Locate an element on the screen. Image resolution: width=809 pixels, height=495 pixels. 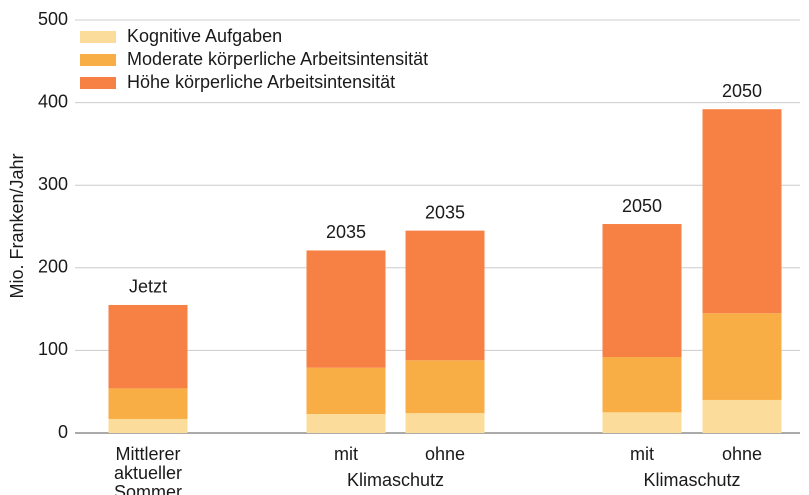
y-axis-label: Mio. Franken/Jahr is located at coordinates (17, 225).